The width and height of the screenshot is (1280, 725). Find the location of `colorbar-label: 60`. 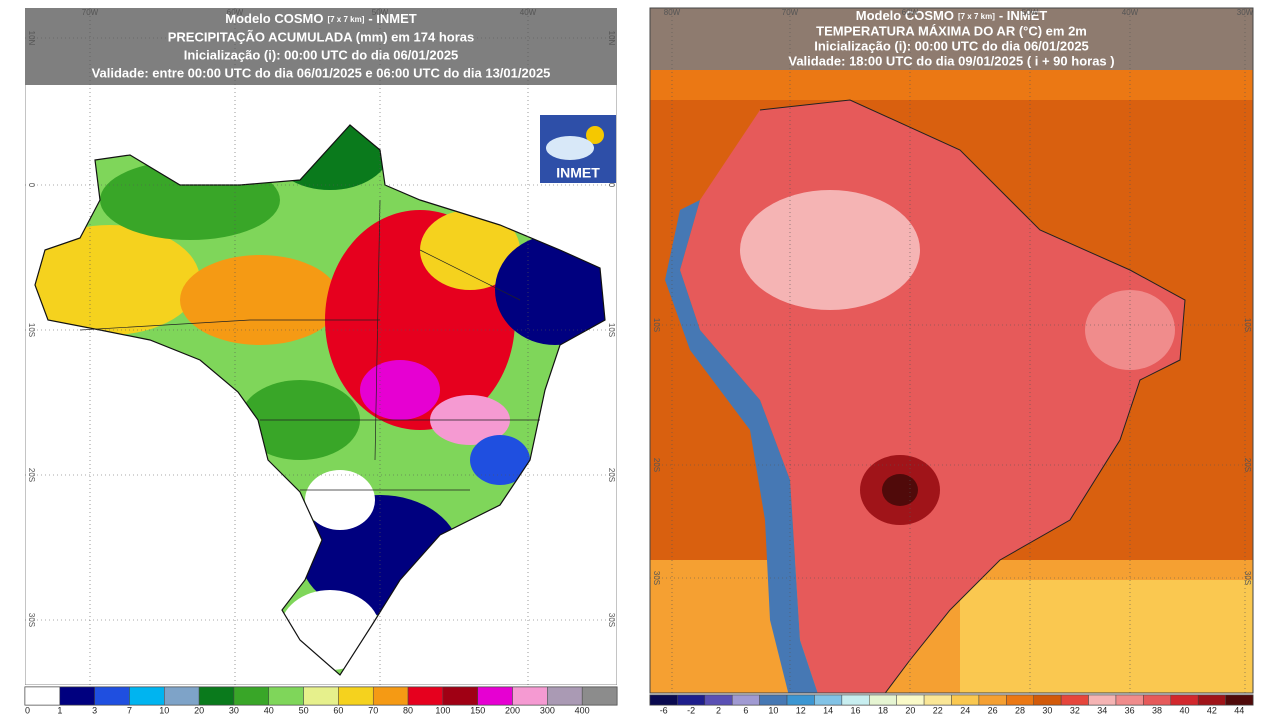

colorbar-label: 60 is located at coordinates (338, 710).